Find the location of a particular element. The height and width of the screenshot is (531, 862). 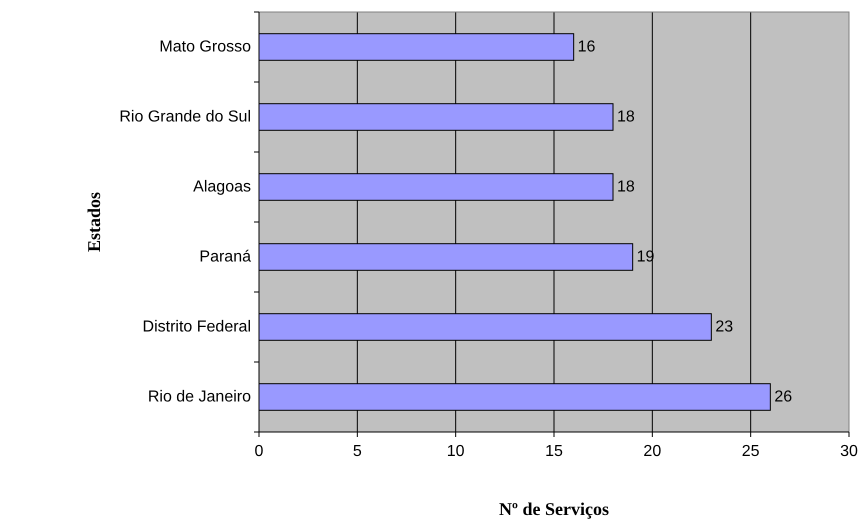

y-axis-title: Estados is located at coordinates (94, 222).